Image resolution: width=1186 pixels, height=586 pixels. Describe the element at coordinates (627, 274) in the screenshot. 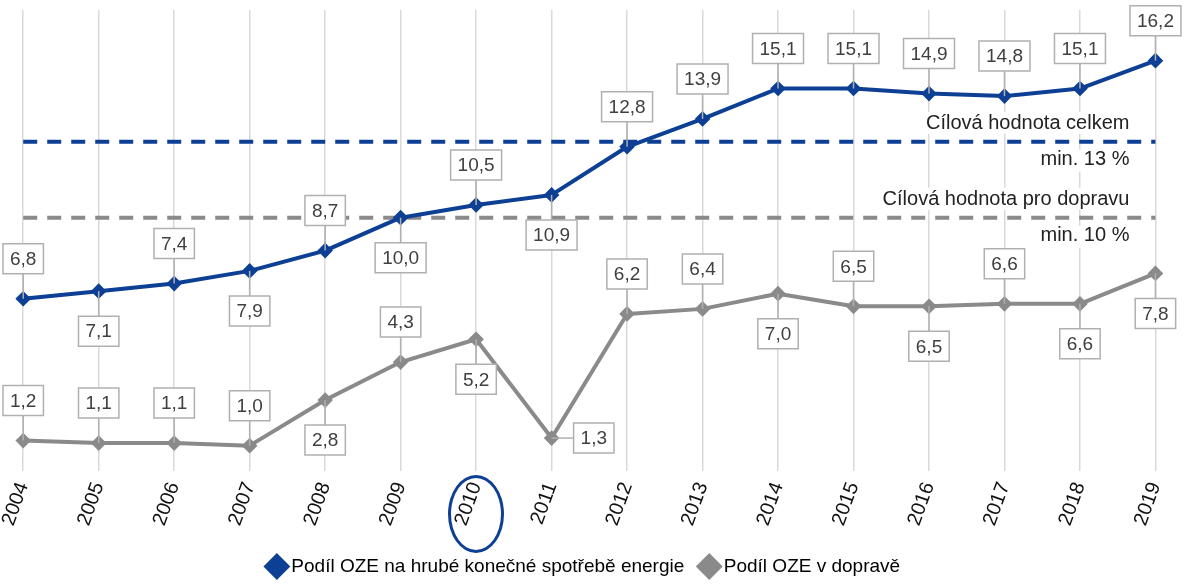

I see `data-label: 6,2` at that location.